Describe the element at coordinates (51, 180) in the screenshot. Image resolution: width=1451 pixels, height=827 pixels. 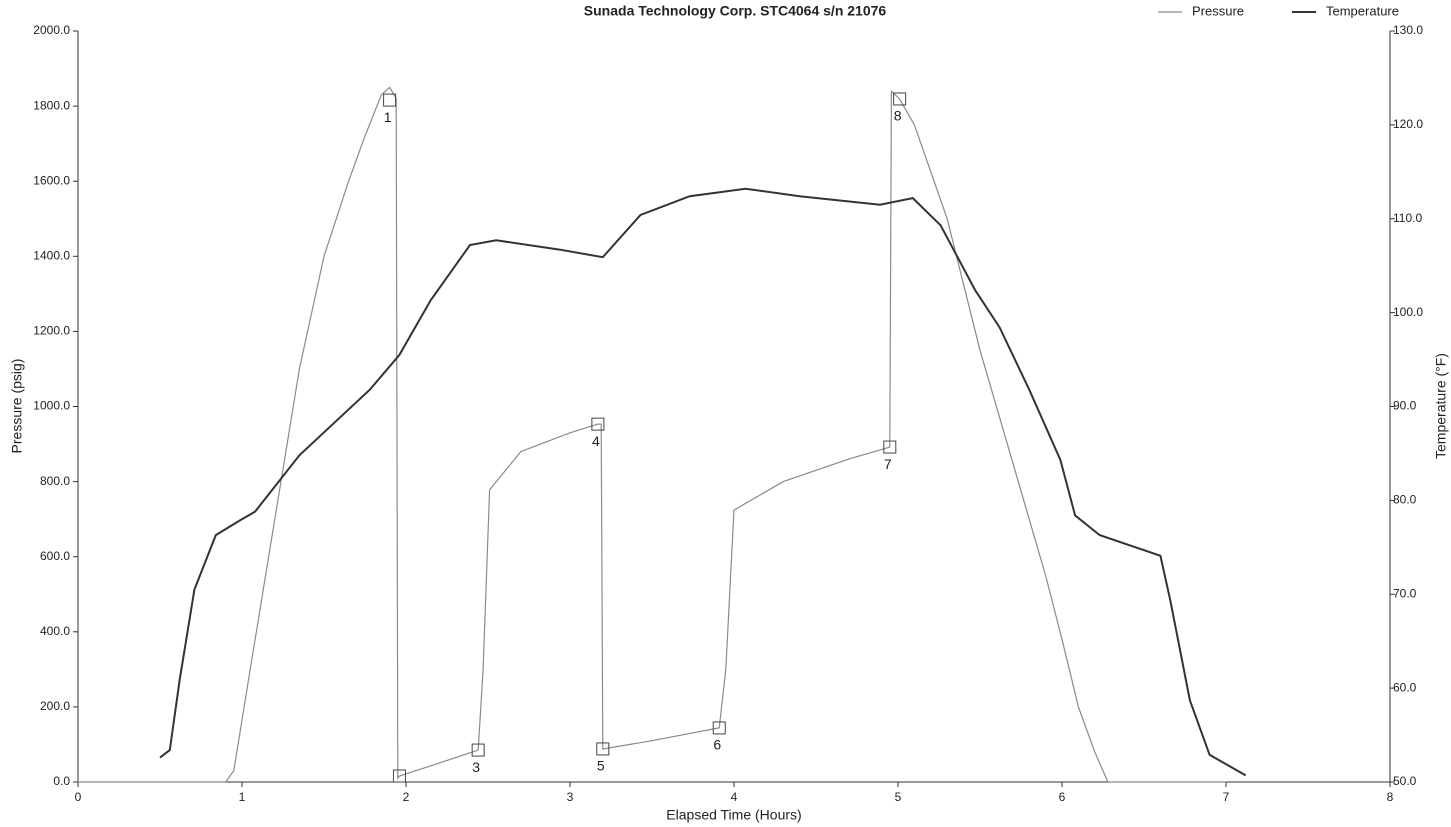
I see `y-tick-label: 1600.0` at that location.